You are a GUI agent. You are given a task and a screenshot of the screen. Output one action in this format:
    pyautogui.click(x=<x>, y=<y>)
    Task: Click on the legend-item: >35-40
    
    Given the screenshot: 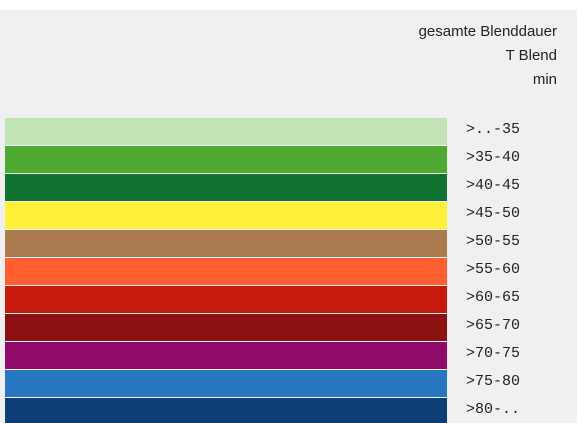 What is the action you would take?
    pyautogui.click(x=288, y=159)
    